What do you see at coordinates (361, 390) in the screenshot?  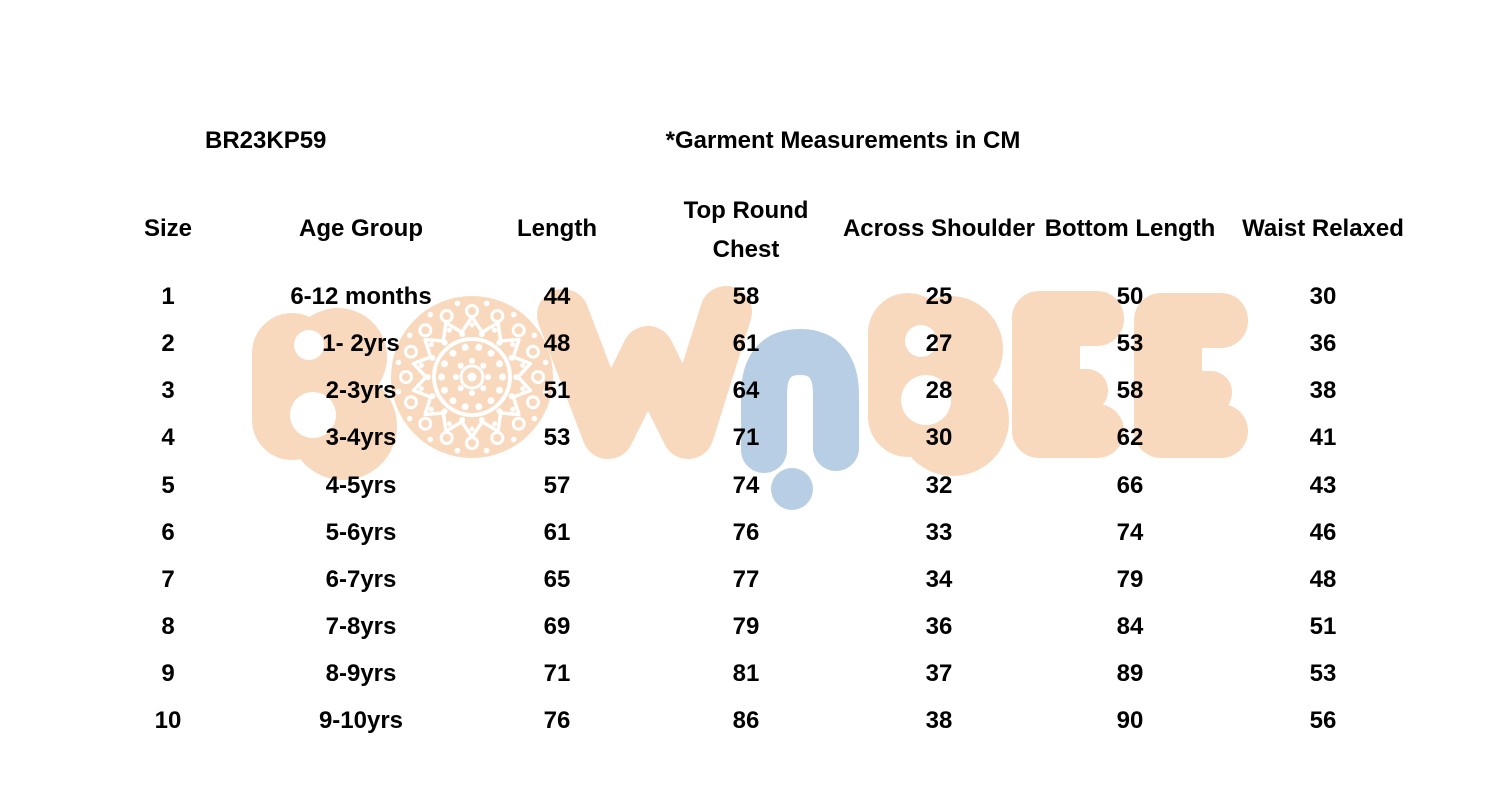 I see `table-cell: 2-3yrs` at bounding box center [361, 390].